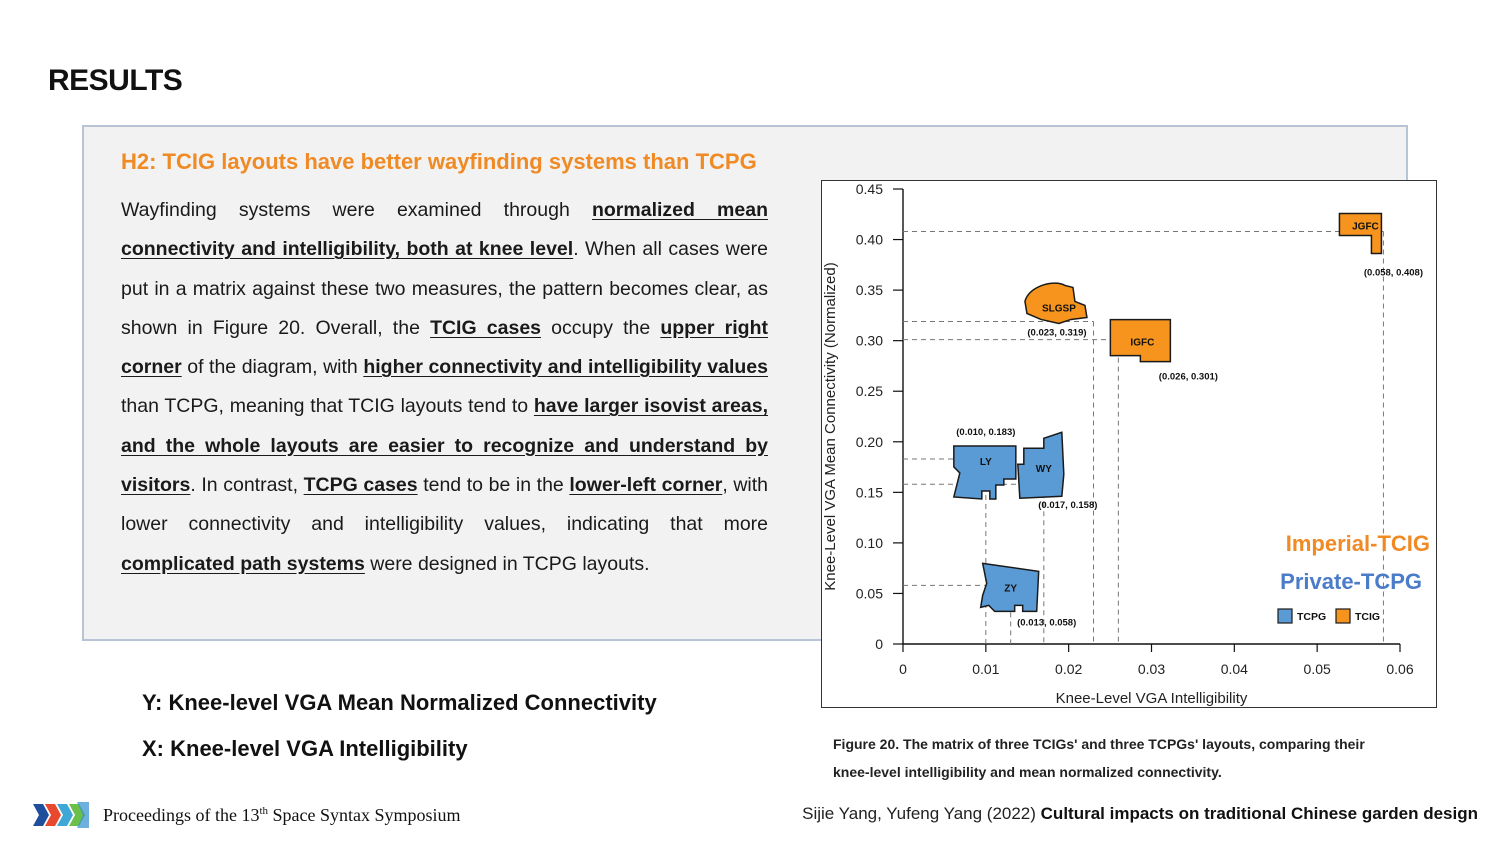  What do you see at coordinates (869, 290) in the screenshot?
I see `y-tick-label: 0.35` at bounding box center [869, 290].